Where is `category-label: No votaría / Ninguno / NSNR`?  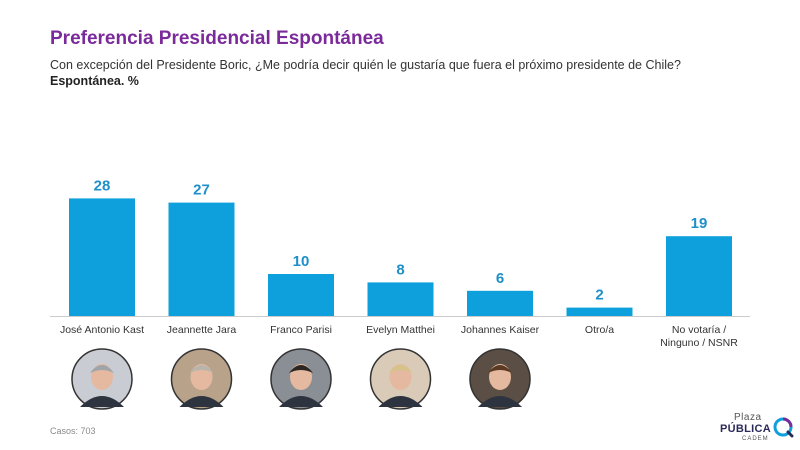
category-label: No votaría / Ninguno / NSNR is located at coordinates (699, 336).